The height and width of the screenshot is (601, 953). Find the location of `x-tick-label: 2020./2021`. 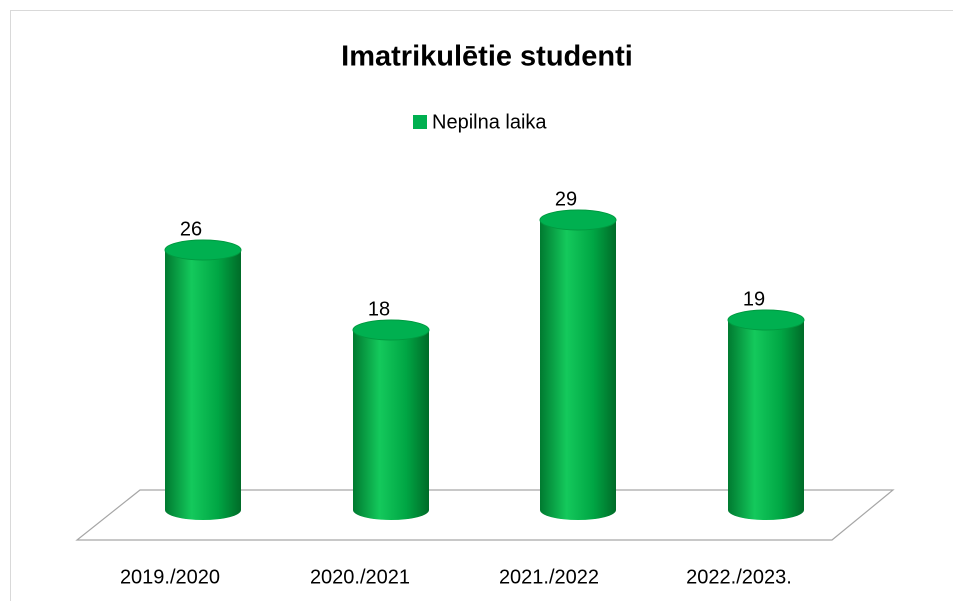

x-tick-label: 2020./2021 is located at coordinates (360, 577).